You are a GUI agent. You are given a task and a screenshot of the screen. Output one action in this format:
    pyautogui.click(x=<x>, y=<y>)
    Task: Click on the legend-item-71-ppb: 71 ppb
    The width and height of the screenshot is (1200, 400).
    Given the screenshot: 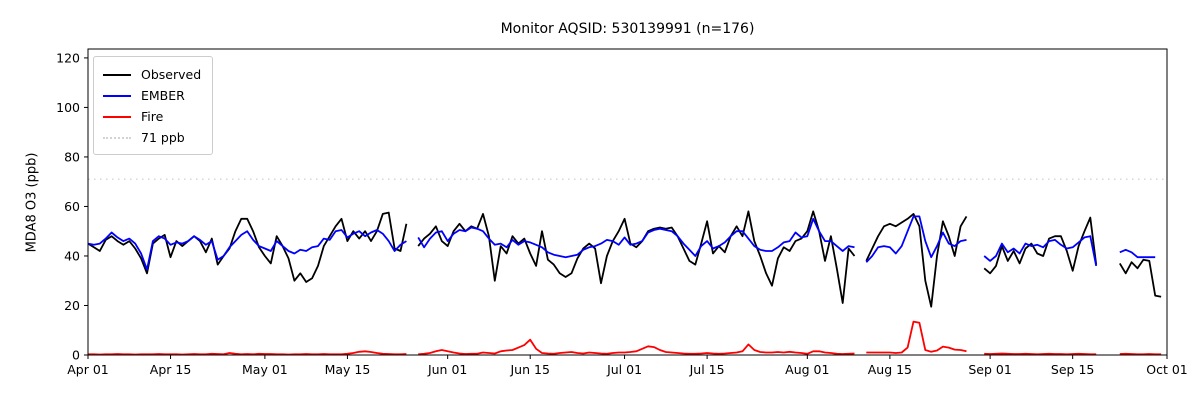 What is the action you would take?
    pyautogui.click(x=153, y=137)
    